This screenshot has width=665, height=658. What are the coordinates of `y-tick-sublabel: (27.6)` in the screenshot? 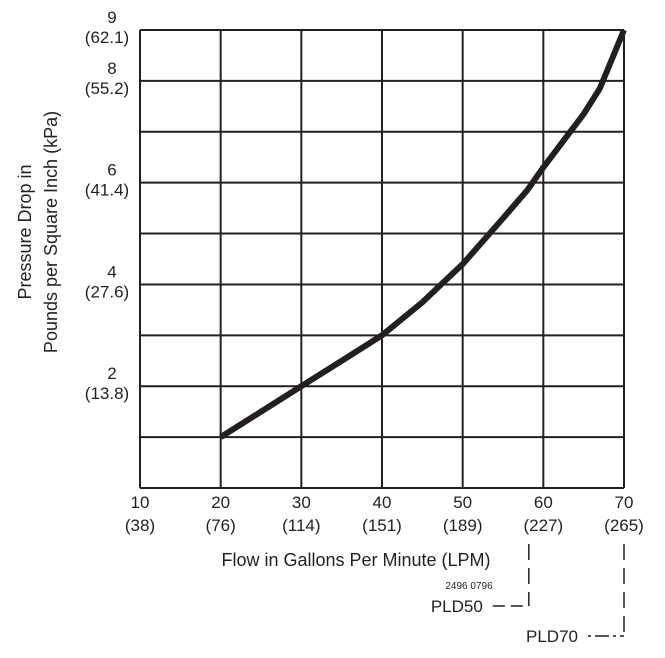 It's located at (107, 291).